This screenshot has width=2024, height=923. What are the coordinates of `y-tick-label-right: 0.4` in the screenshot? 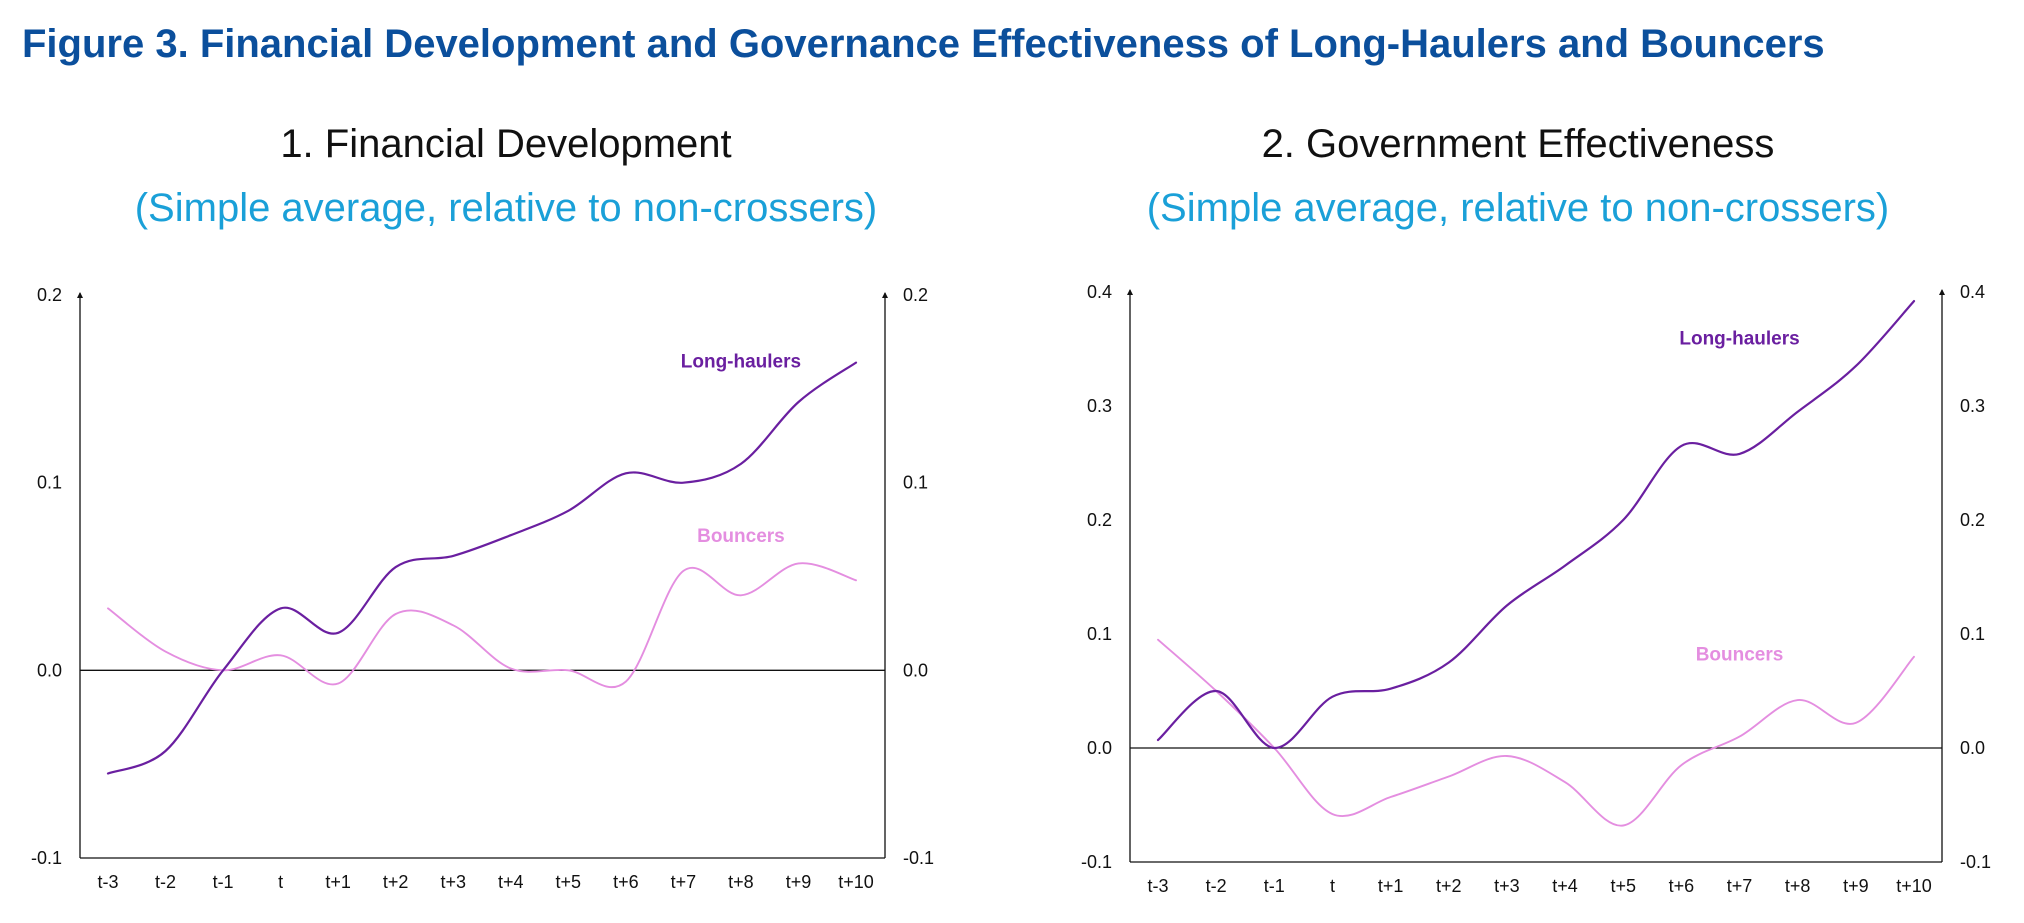 It's located at (1972, 292).